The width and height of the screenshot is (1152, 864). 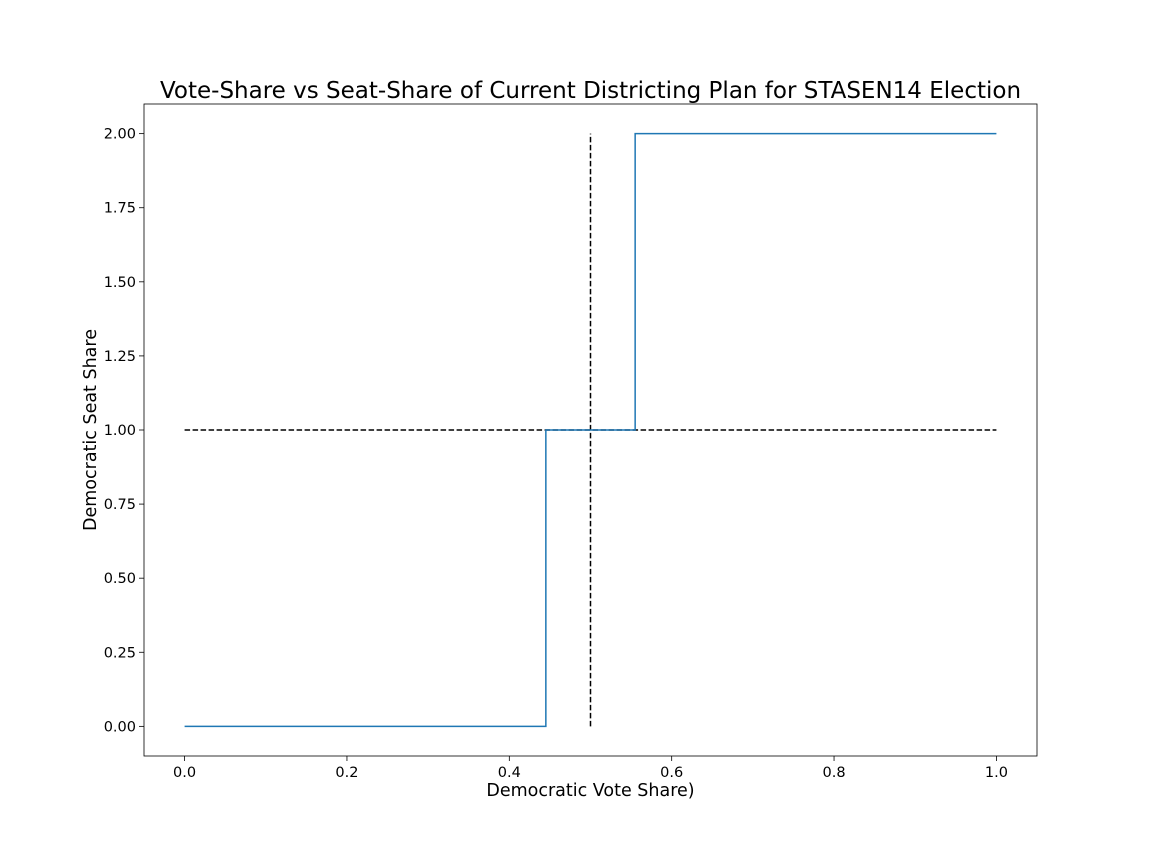 I want to click on y-tick-label: 0.25, so click(x=120, y=653).